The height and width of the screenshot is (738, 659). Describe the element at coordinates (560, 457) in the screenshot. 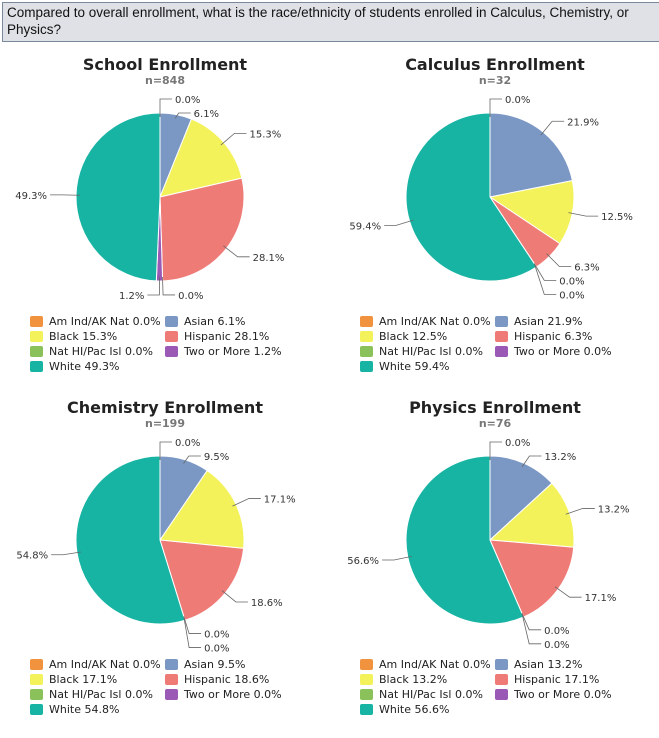

I see `data-label: 13.2%` at that location.